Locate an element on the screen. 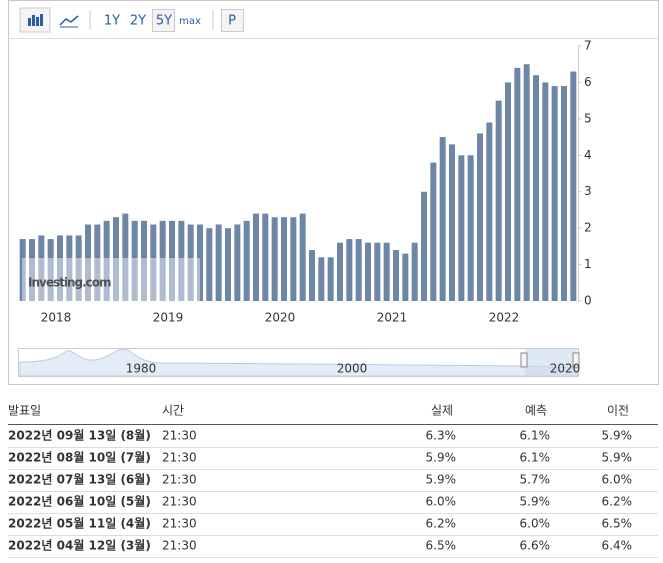 This screenshot has height=563, width=663. range-button: 2Y is located at coordinates (138, 21).